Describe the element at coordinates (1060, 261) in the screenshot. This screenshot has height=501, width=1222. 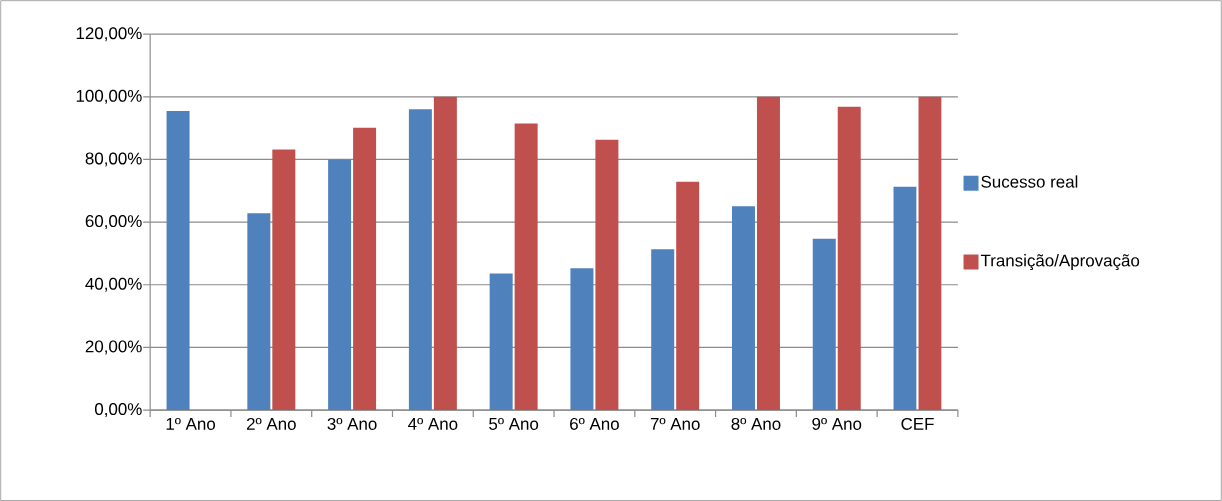
I see `legend-label: Transição/Aprovação` at that location.